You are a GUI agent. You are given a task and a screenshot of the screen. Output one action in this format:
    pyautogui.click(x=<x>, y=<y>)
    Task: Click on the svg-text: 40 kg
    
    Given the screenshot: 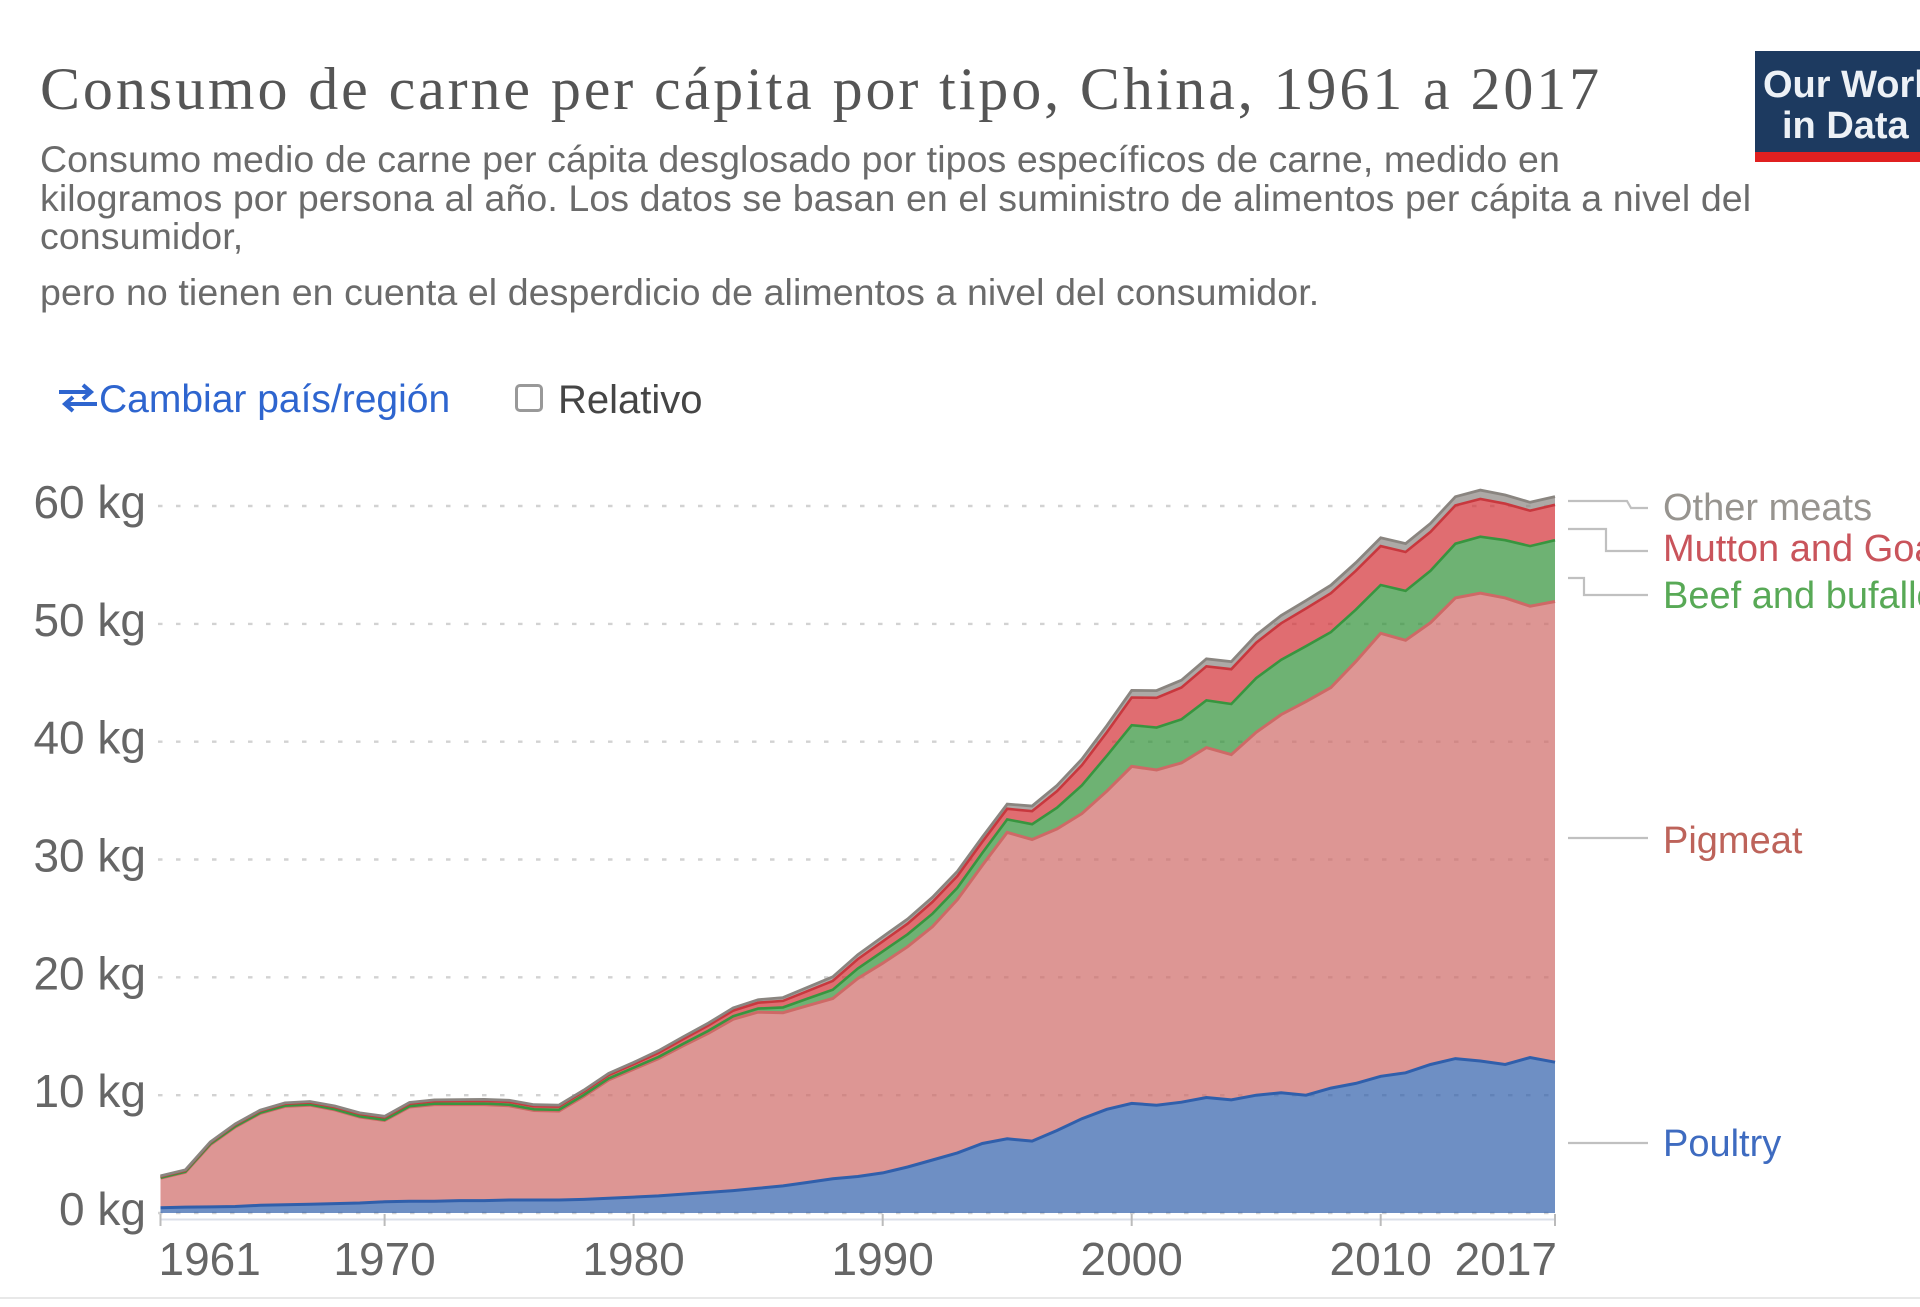 What is the action you would take?
    pyautogui.click(x=89, y=738)
    